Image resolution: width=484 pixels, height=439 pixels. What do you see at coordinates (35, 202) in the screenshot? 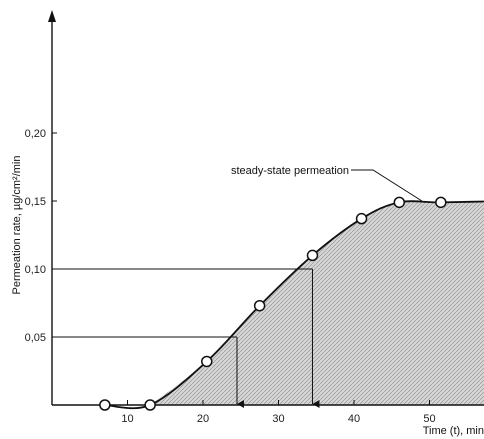
I see `y-tick-label: 0,15` at bounding box center [35, 202].